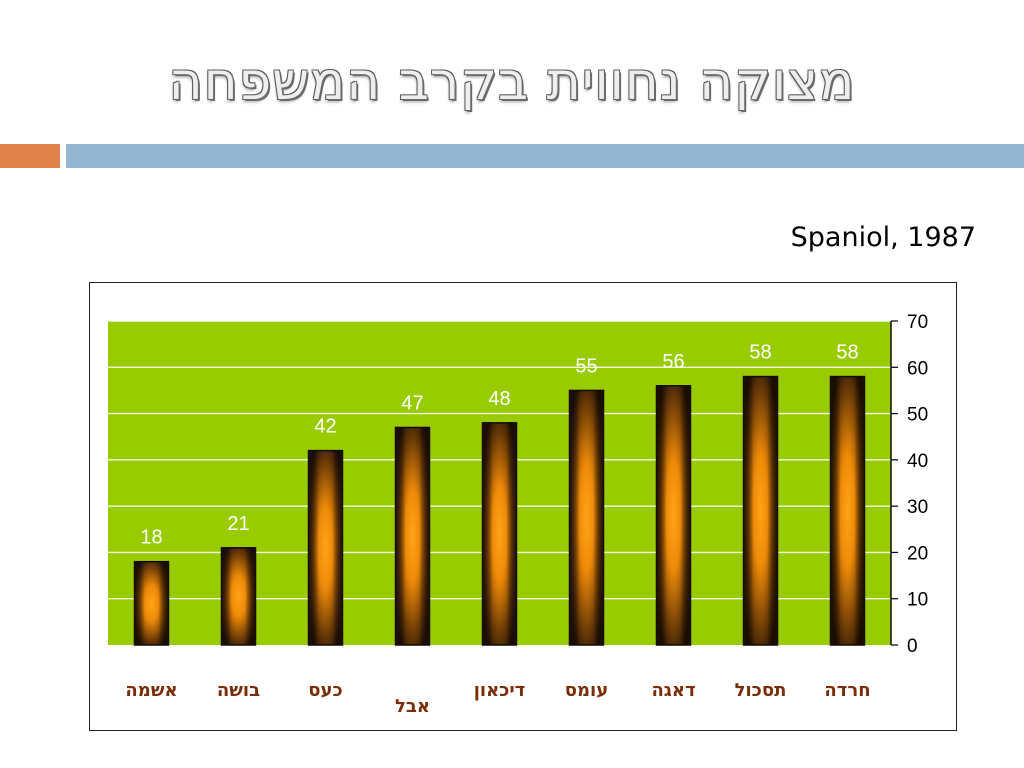 This screenshot has height=768, width=1024. I want to click on data-label: 42, so click(325, 427).